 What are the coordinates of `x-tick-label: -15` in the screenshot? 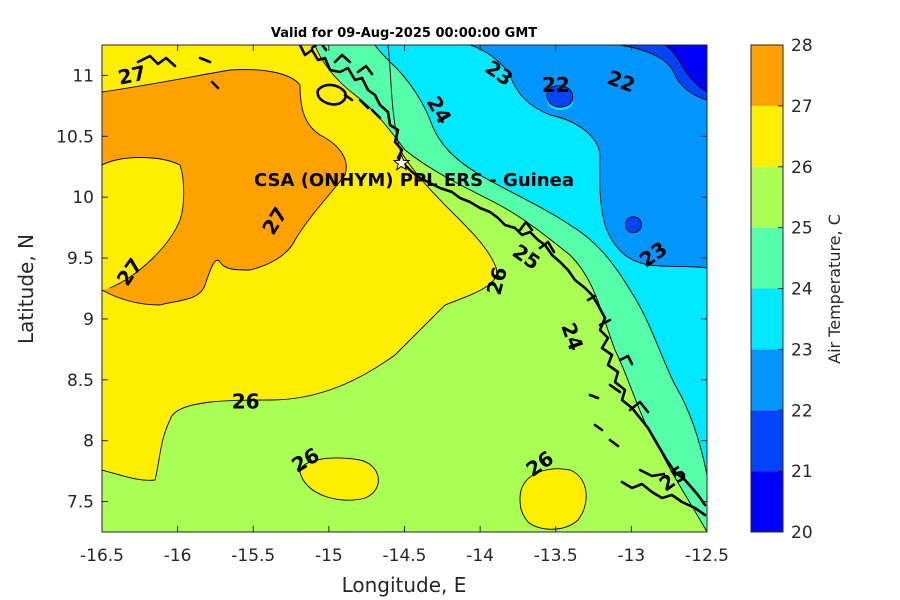 It's located at (329, 556).